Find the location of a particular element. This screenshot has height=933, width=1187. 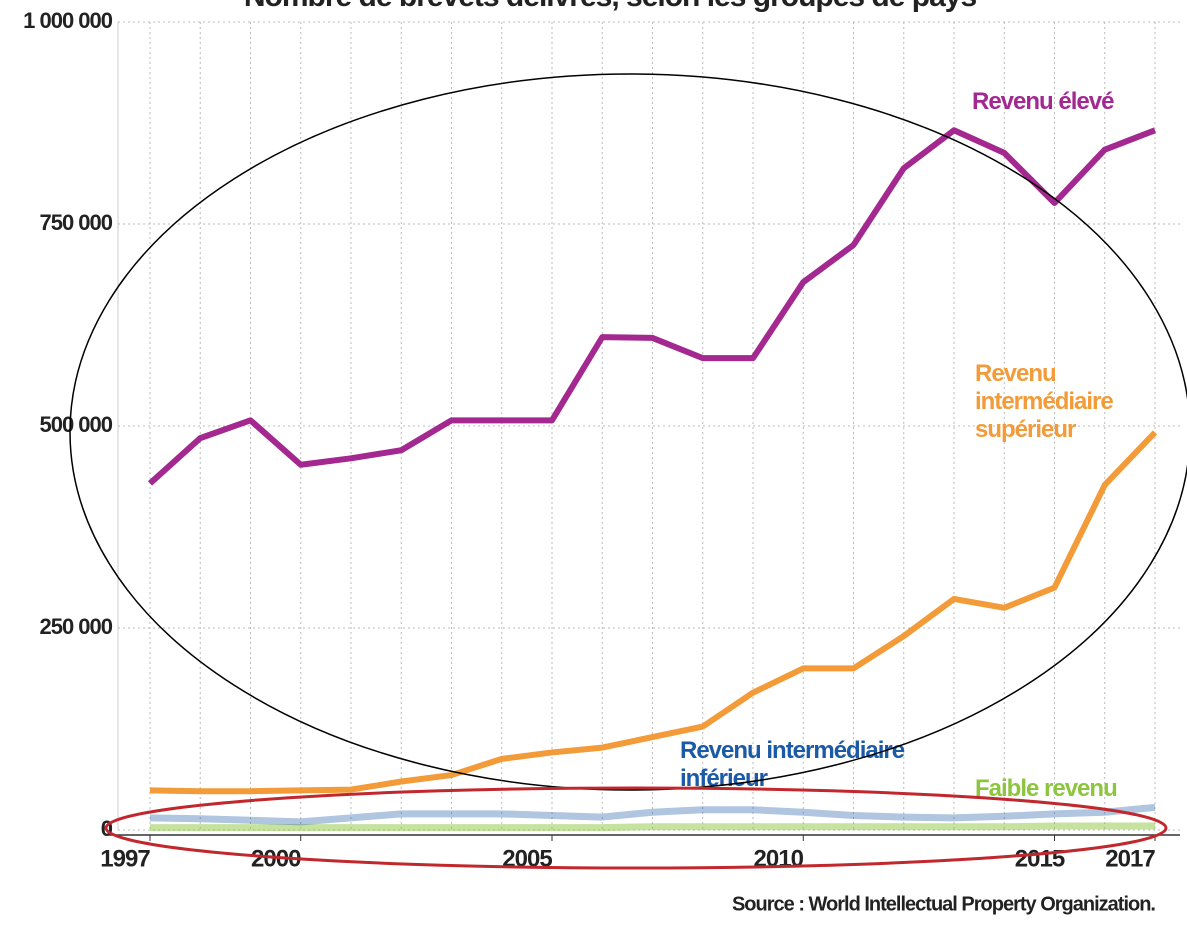

y-tick-label: 250 000 is located at coordinates (75, 626).